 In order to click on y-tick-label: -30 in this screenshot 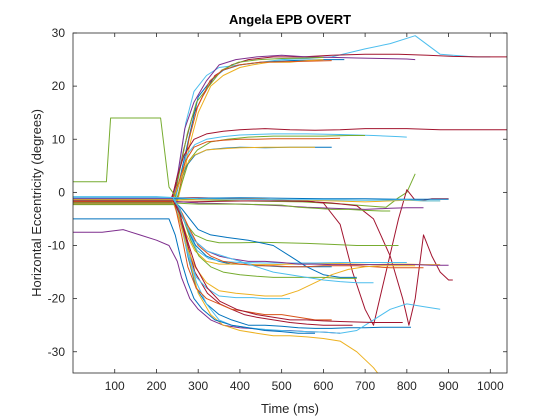, I will do `click(57, 352)`.